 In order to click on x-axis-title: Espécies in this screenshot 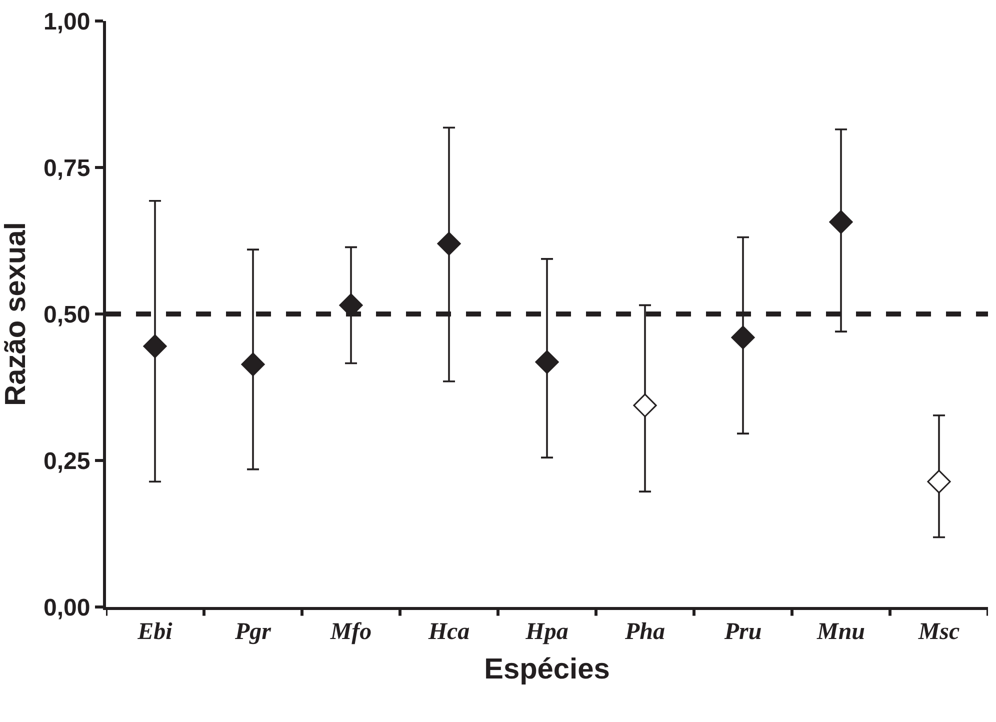, I will do `click(547, 670)`.